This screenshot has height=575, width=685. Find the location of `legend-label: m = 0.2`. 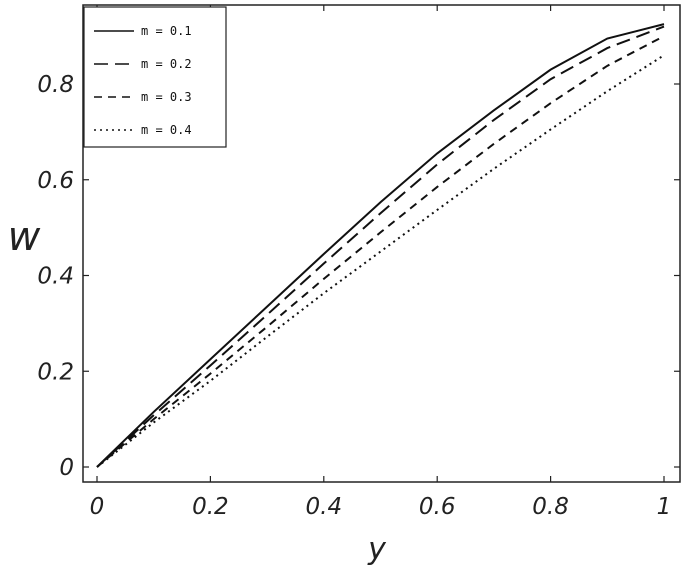

legend-label: m = 0.2 is located at coordinates (166, 64).